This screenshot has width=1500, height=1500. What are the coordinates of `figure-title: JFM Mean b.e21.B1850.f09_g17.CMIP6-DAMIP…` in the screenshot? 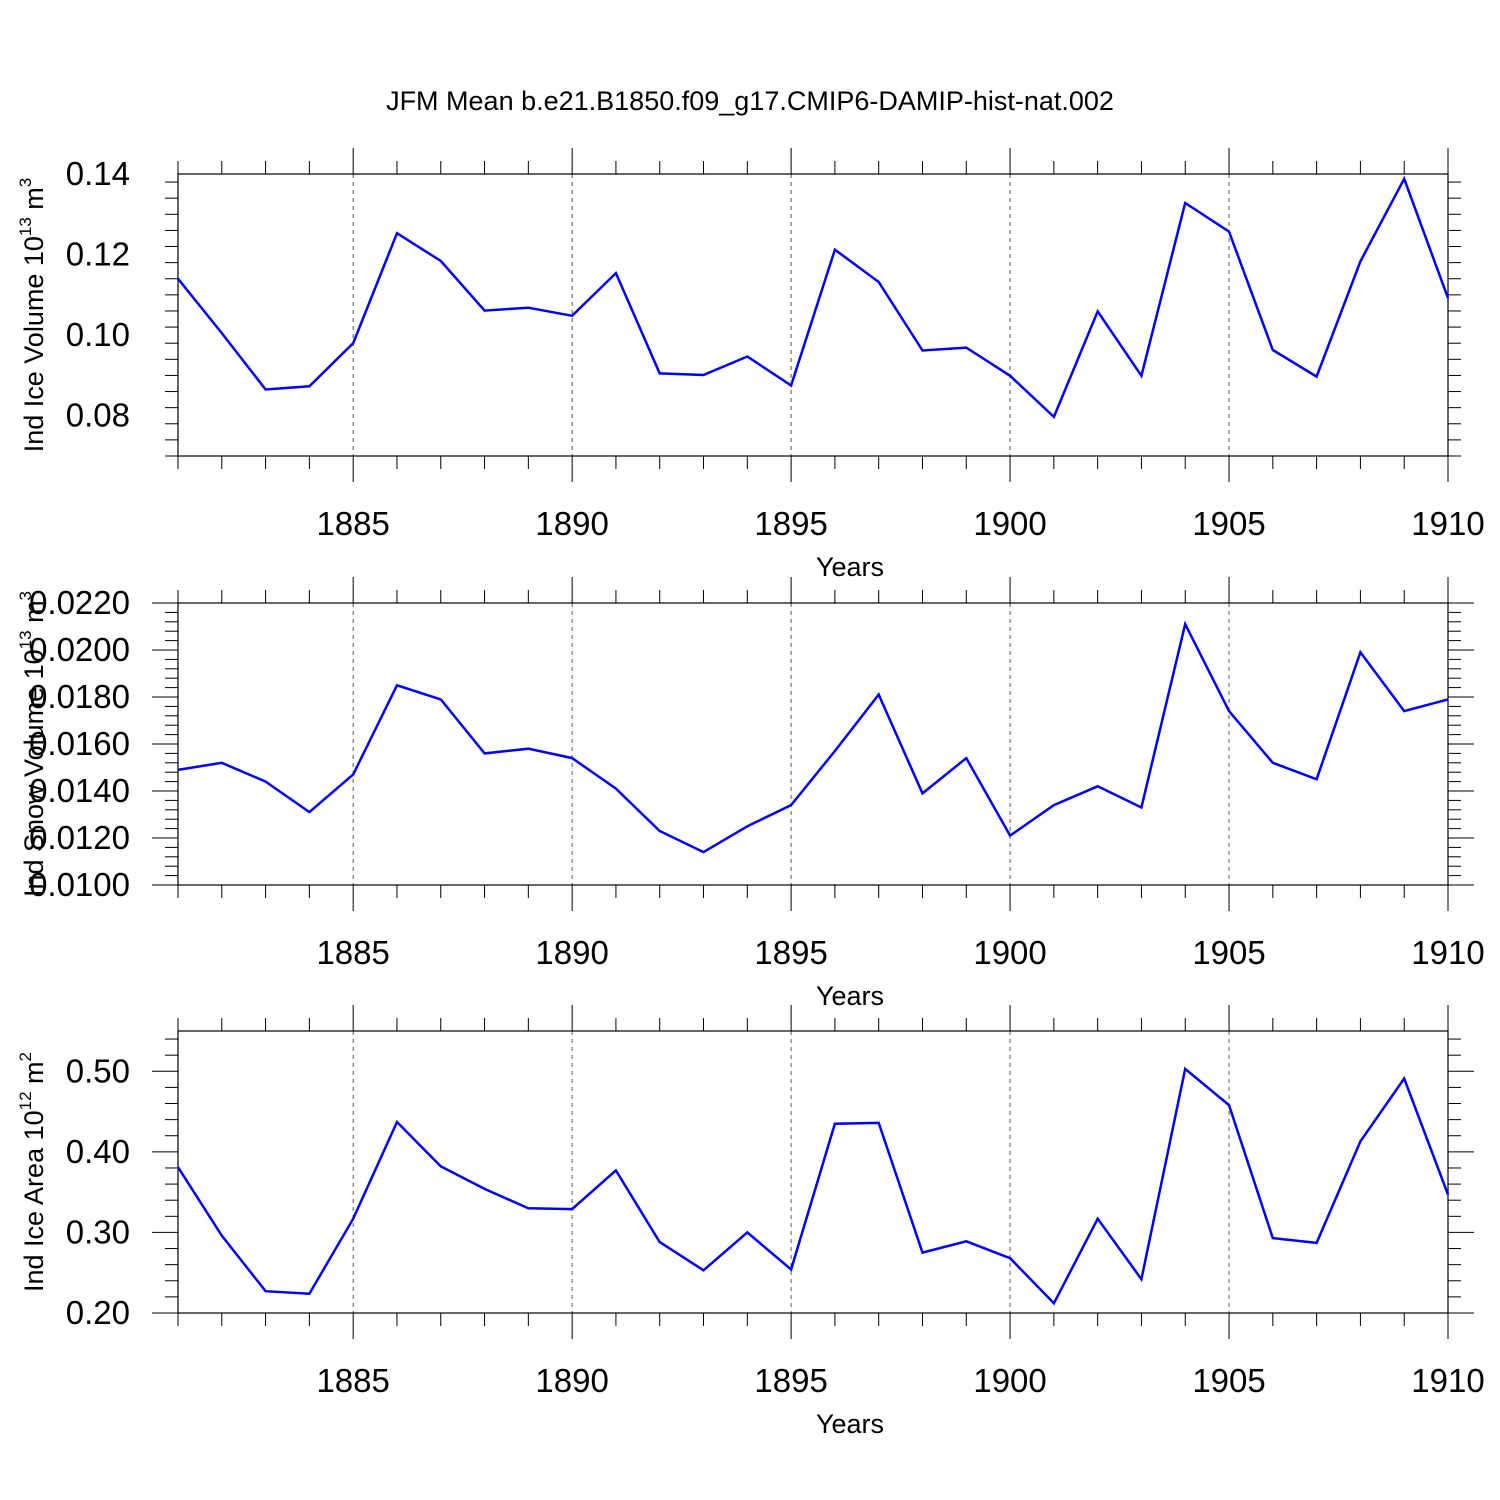 It's located at (750, 101).